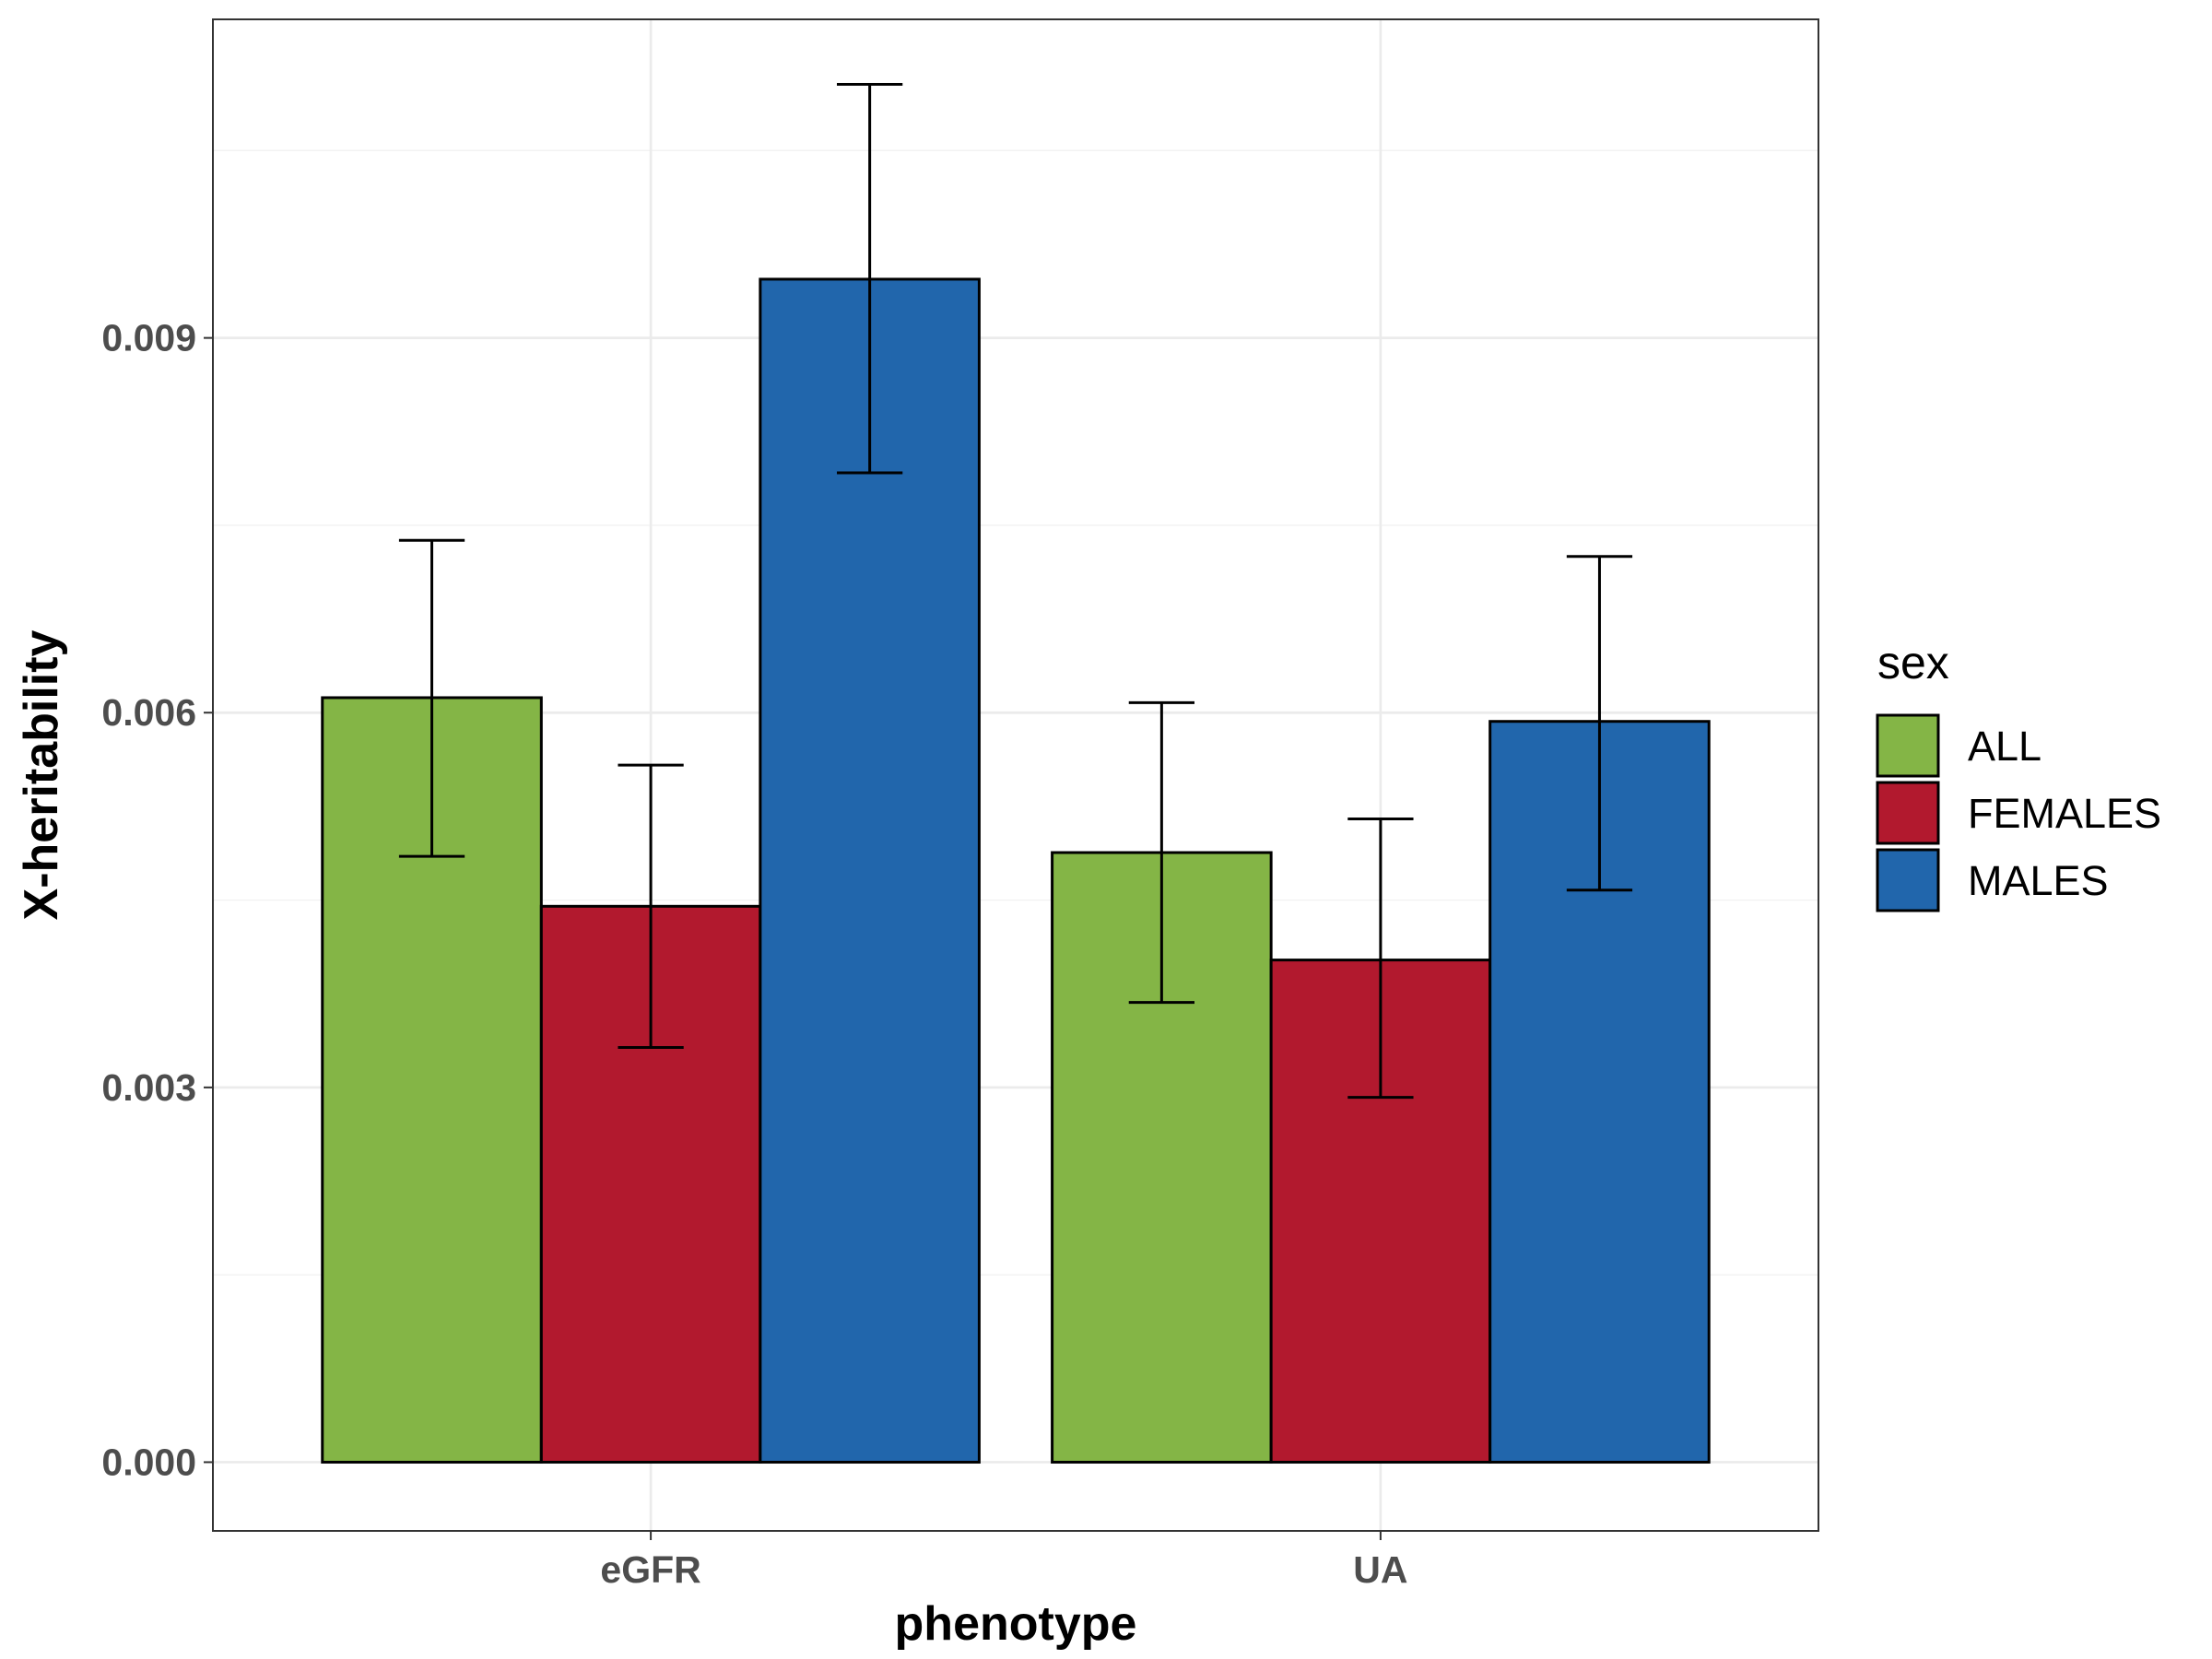  Describe the element at coordinates (650, 1569) in the screenshot. I see `x-tick-label: eGFR` at that location.